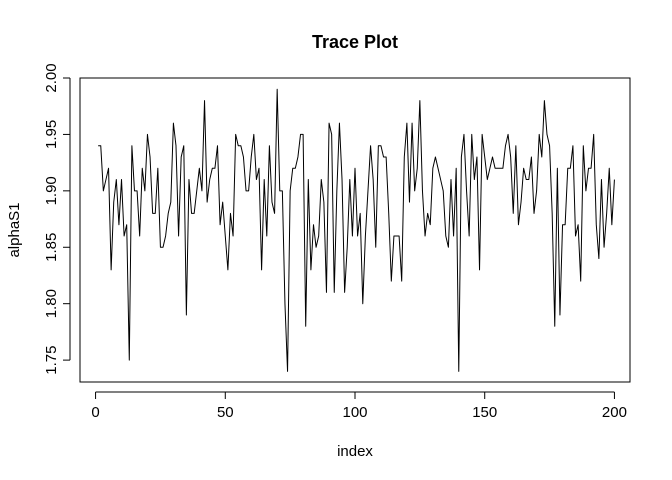 This screenshot has width=672, height=480. What do you see at coordinates (51, 134) in the screenshot?
I see `y-tick-label: 1.95` at bounding box center [51, 134].